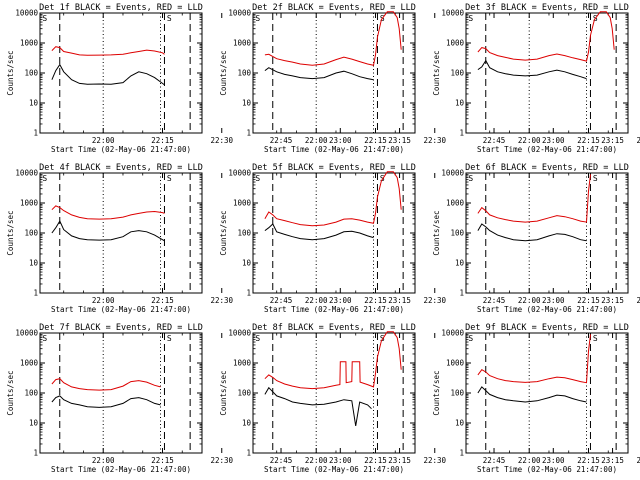  What do you see at coordinates (121, 328) in the screenshot?
I see `plot-title: Det 7f BLACK = Events, RED = LLD` at bounding box center [121, 328].